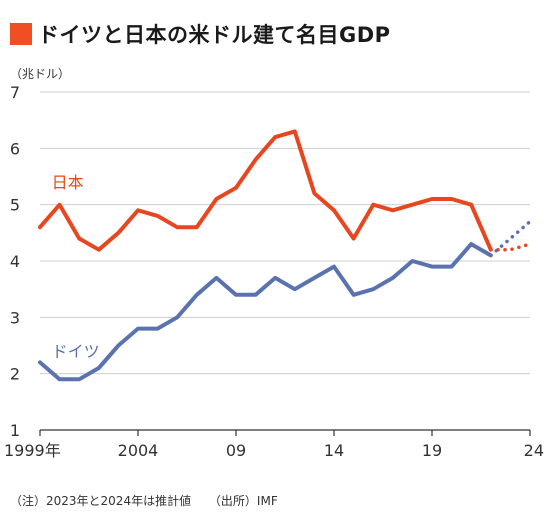 The height and width of the screenshot is (521, 550). What do you see at coordinates (21, 34) in the screenshot?
I see `title-marker-square` at bounding box center [21, 34].